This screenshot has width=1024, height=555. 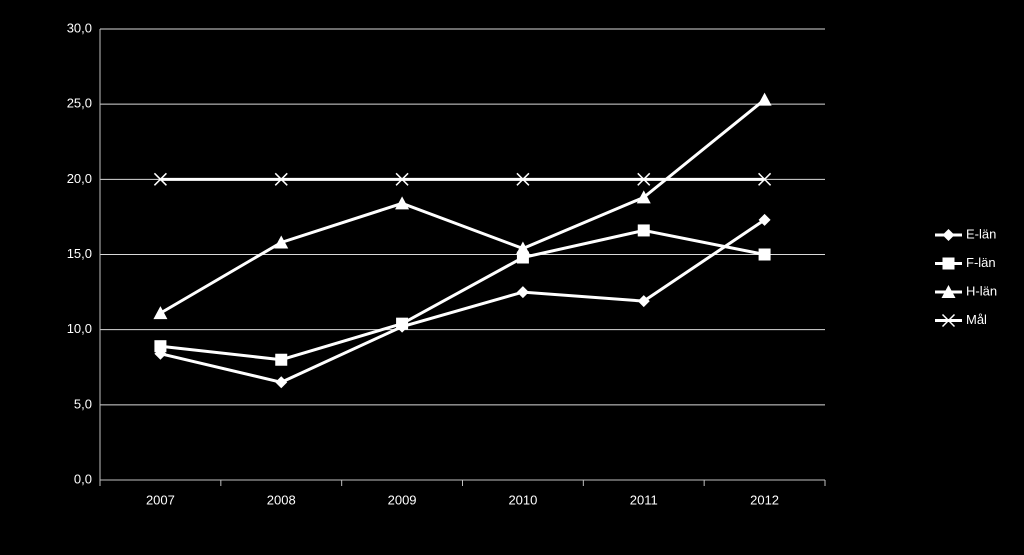 What do you see at coordinates (402, 499) in the screenshot?
I see `x-tick-label: 2009` at bounding box center [402, 499].